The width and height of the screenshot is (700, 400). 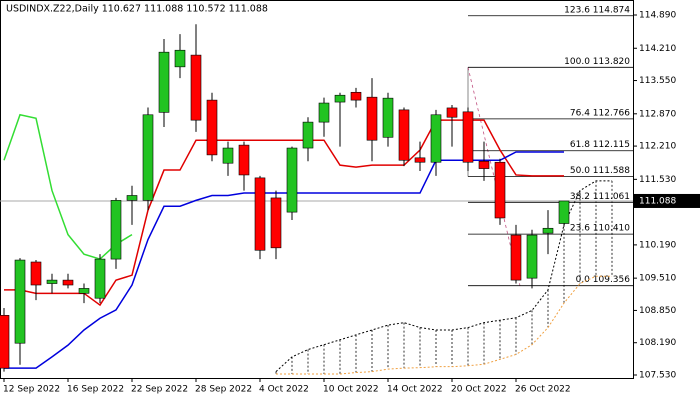 I want to click on y-tick-label: 112.210, so click(x=657, y=147).